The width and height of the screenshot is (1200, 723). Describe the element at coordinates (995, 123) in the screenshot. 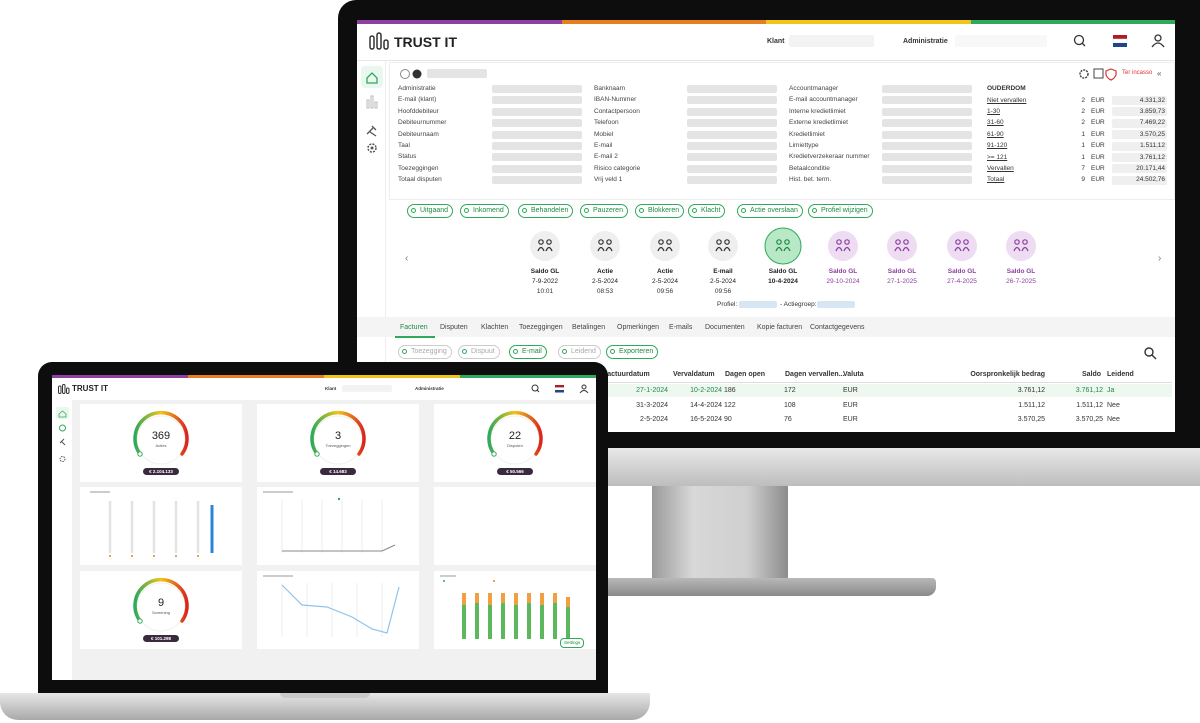

I see `aging-label: 31-60` at that location.